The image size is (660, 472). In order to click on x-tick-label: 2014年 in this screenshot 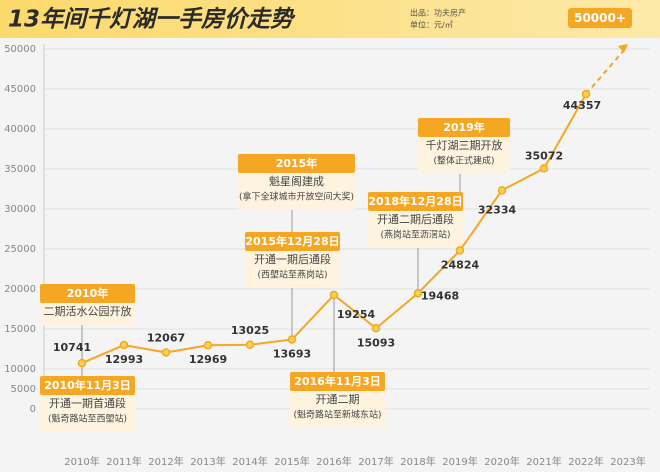, I will do `click(249, 461)`.